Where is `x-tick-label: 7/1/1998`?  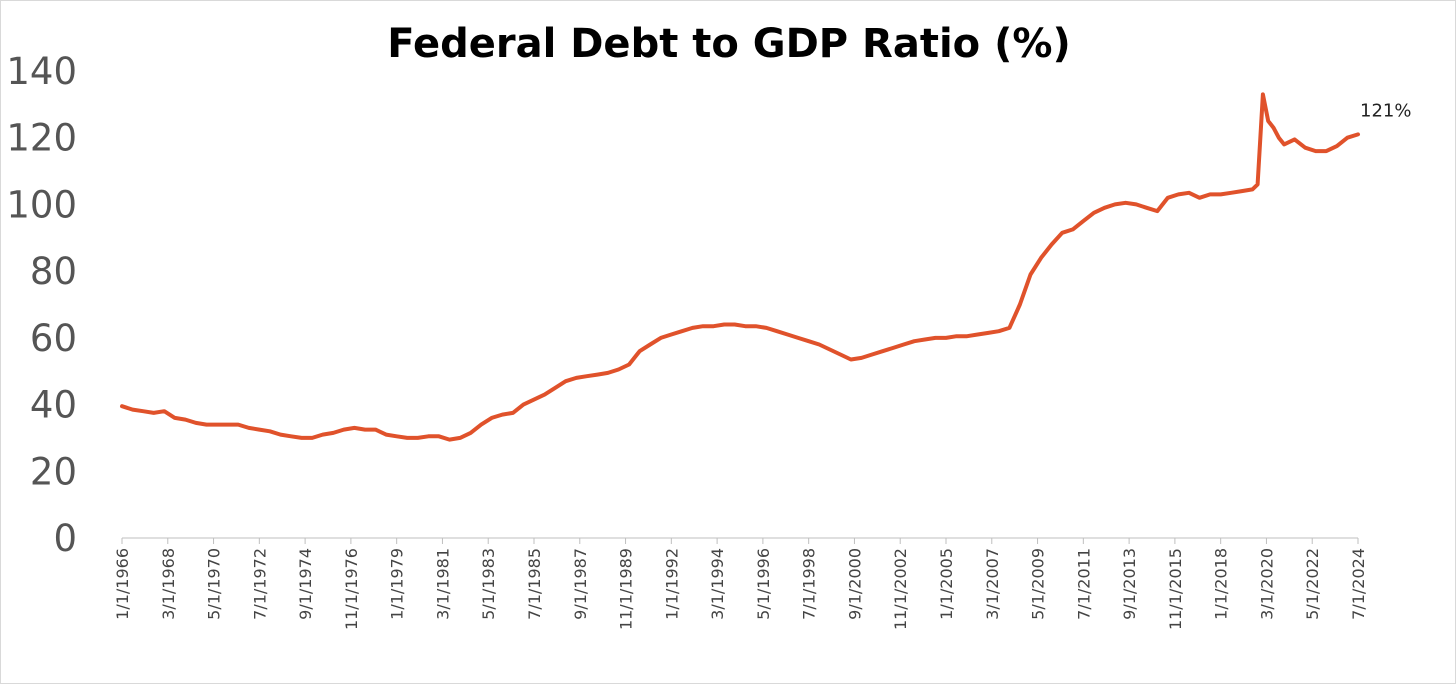
x-tick-label: 7/1/1998 is located at coordinates (809, 584).